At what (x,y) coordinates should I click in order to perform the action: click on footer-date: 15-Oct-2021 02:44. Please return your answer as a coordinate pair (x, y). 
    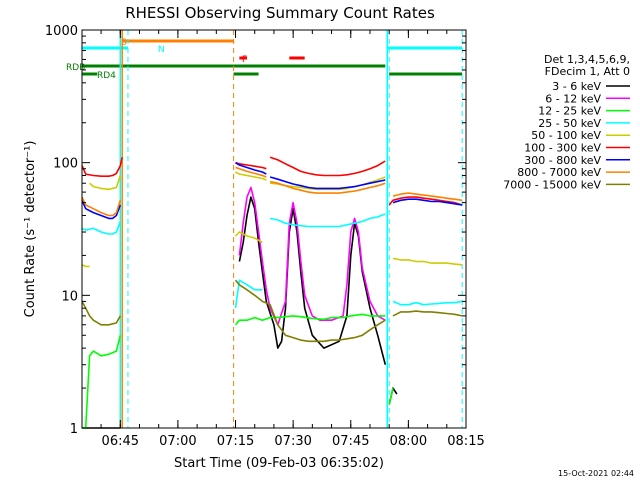
    Looking at the image, I should click on (596, 473).